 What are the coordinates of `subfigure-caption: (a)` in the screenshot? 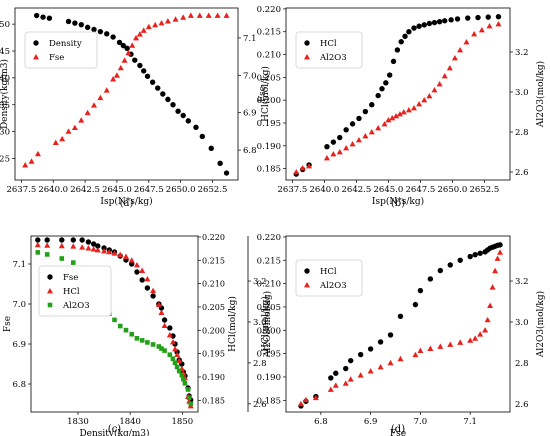 It's located at (127, 203).